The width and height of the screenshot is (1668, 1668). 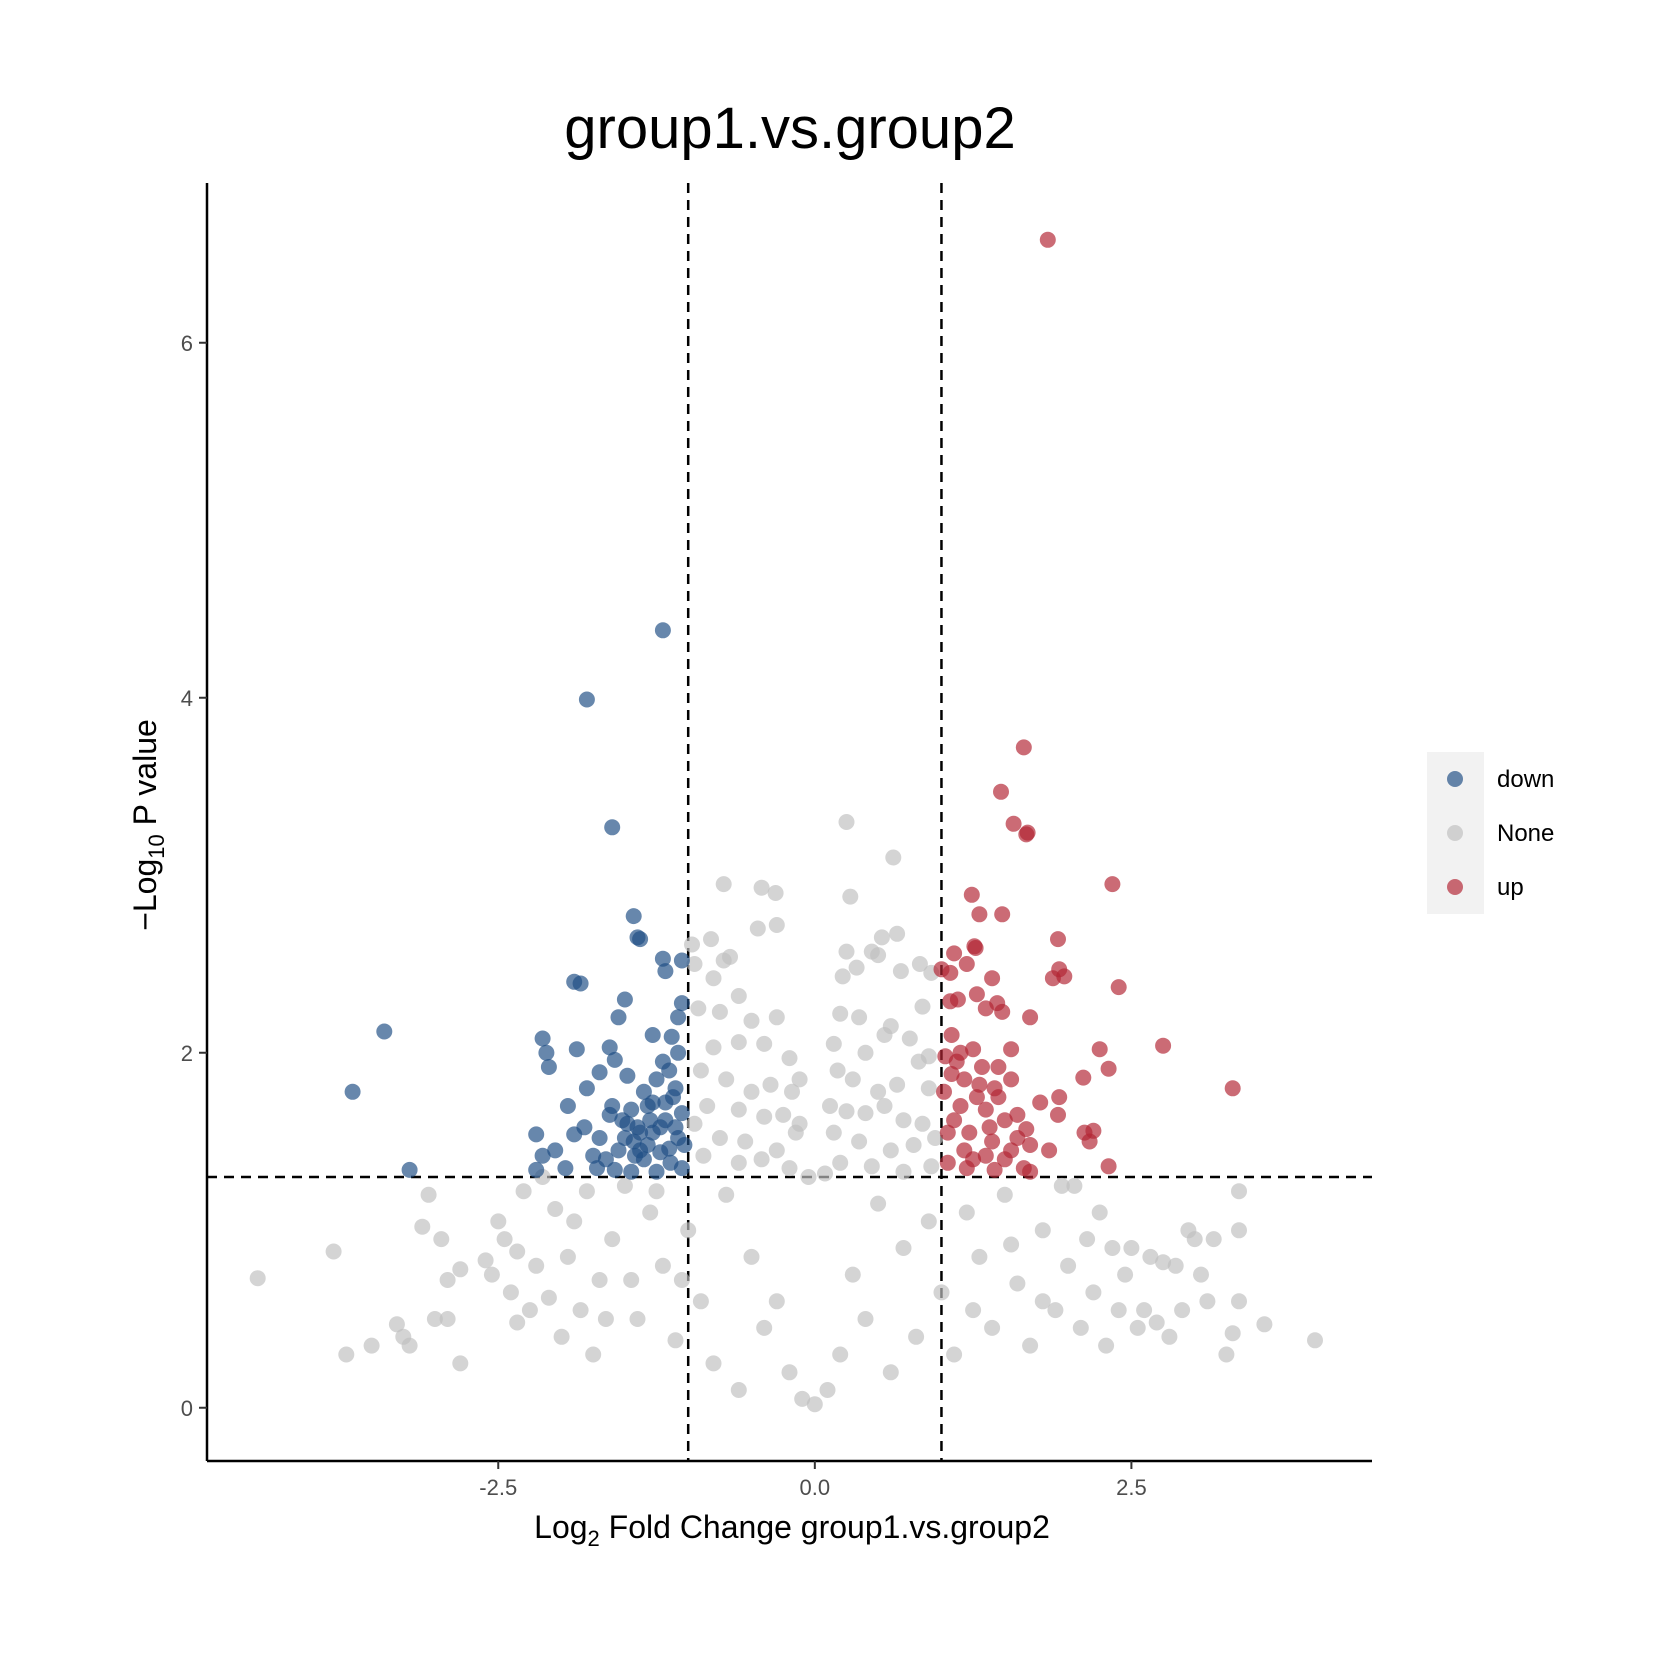 I want to click on y-axis-label: −Log10 P value, so click(x=148, y=825).